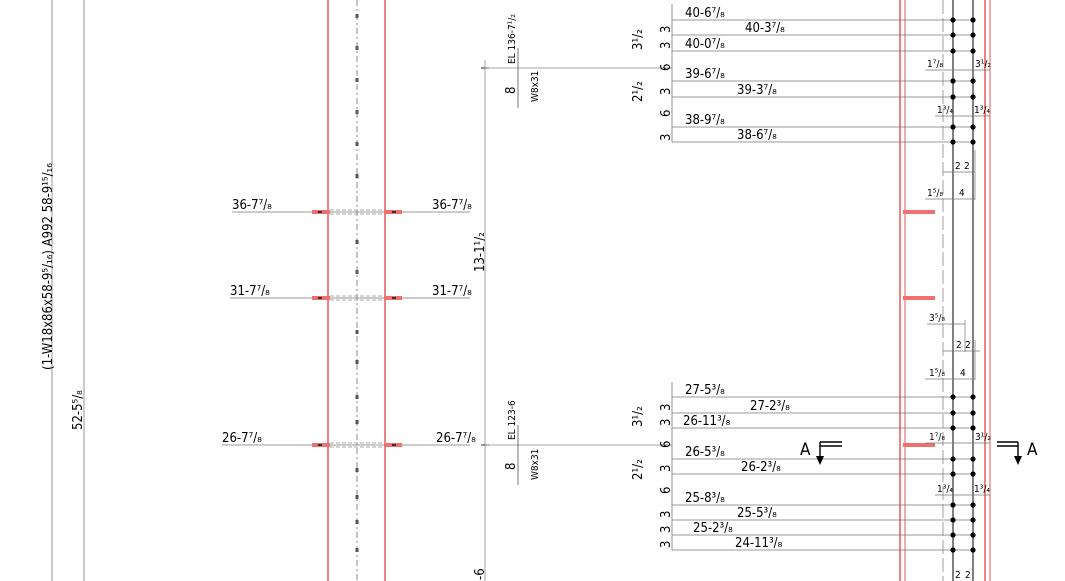 The image size is (1065, 581). Describe the element at coordinates (945, 290) in the screenshot. I see `connection-plates` at that location.